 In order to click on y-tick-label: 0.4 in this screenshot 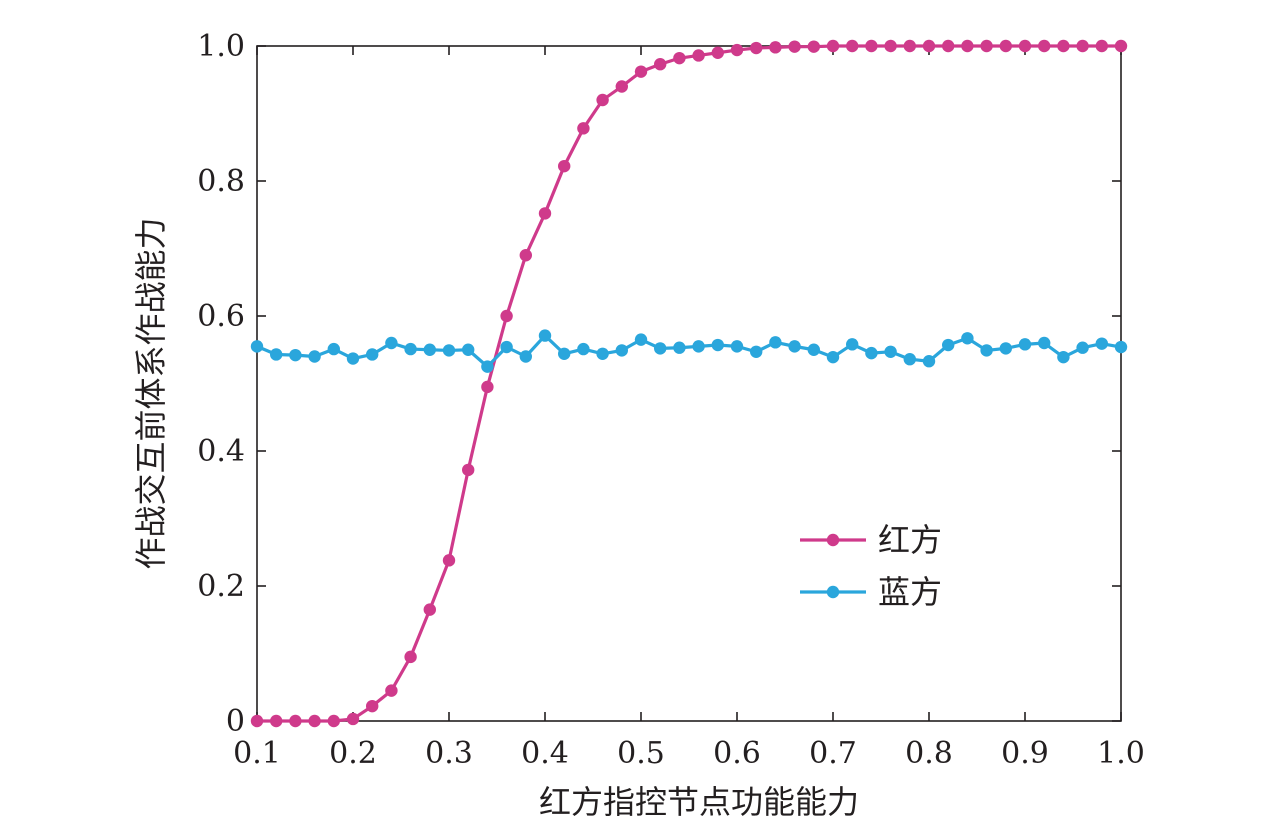, I will do `click(221, 451)`.